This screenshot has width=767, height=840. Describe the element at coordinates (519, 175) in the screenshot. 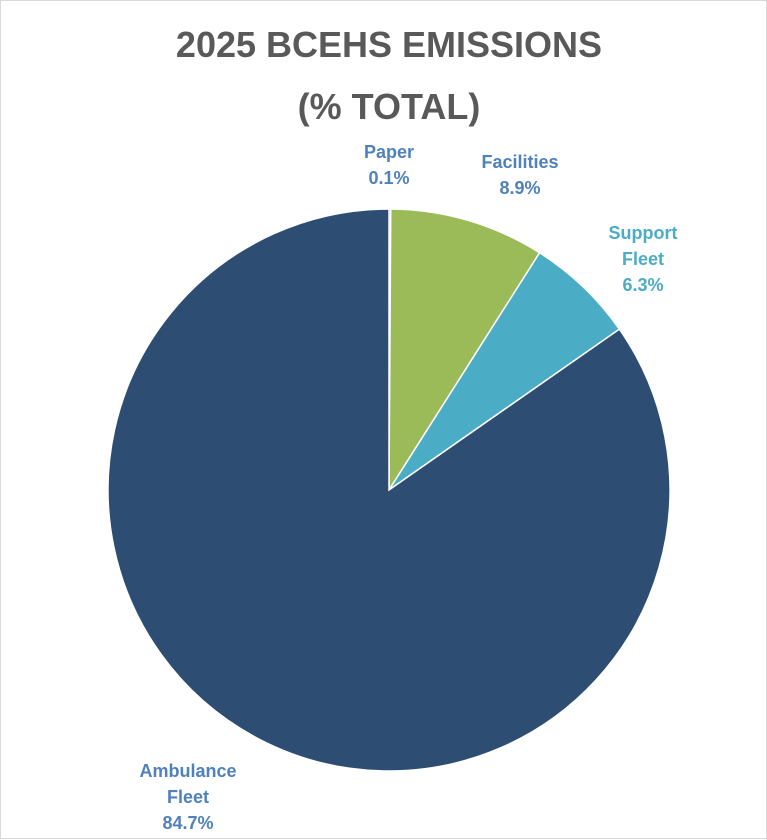

I see `data-label-facilities: Facilities 8.9%` at that location.